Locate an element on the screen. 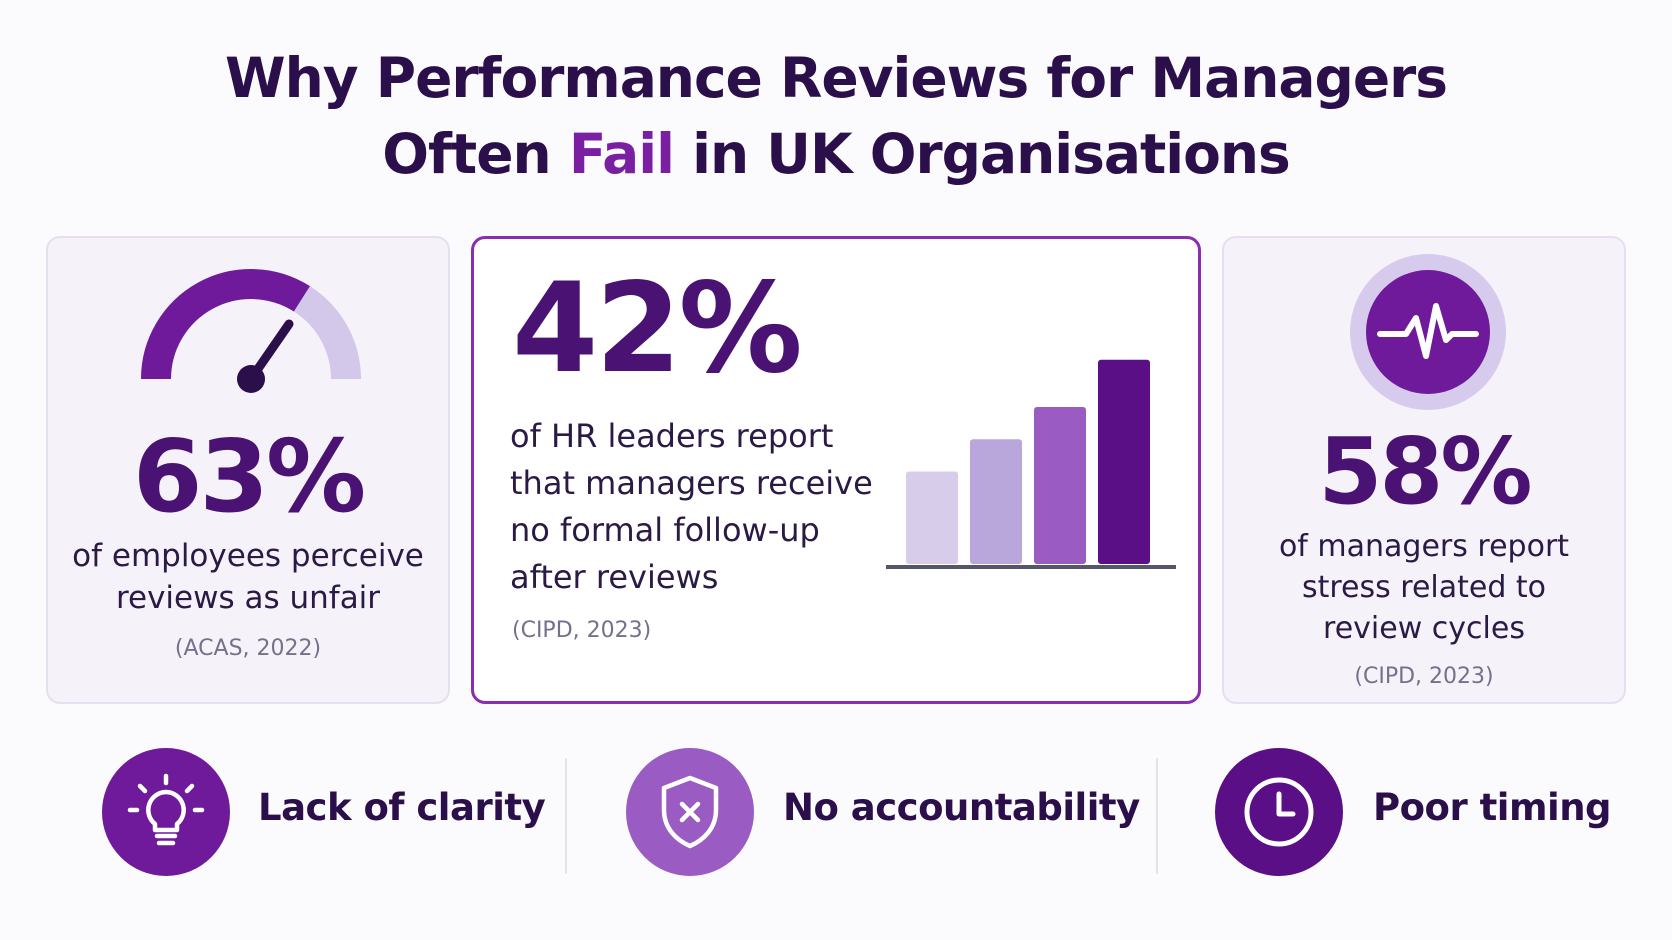 The height and width of the screenshot is (940, 1672). stat-source-employees: (ACAS, 2022) is located at coordinates (248, 648).